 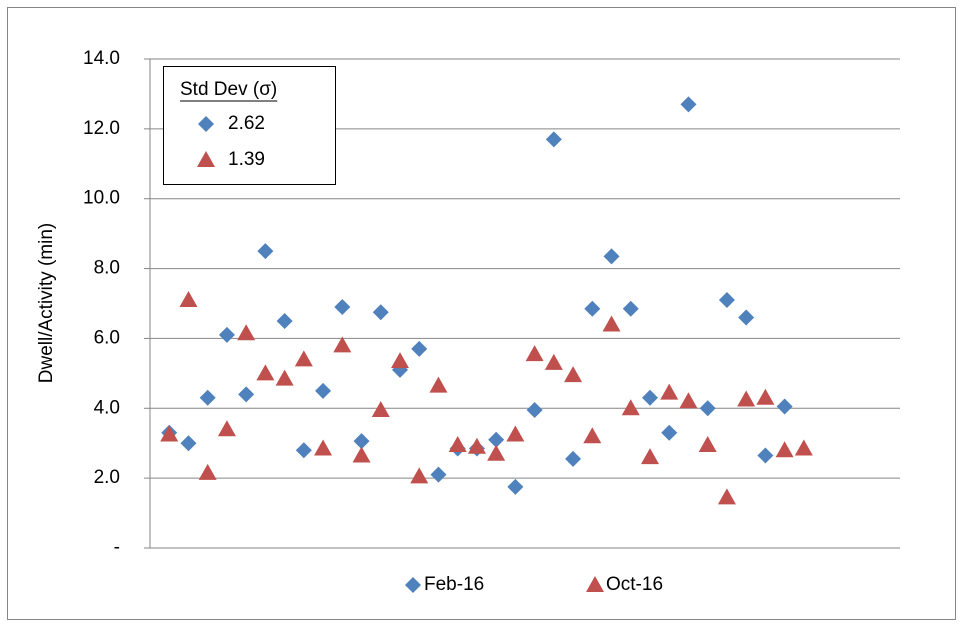 What do you see at coordinates (107, 477) in the screenshot?
I see `y-tick-label: 2.0` at bounding box center [107, 477].